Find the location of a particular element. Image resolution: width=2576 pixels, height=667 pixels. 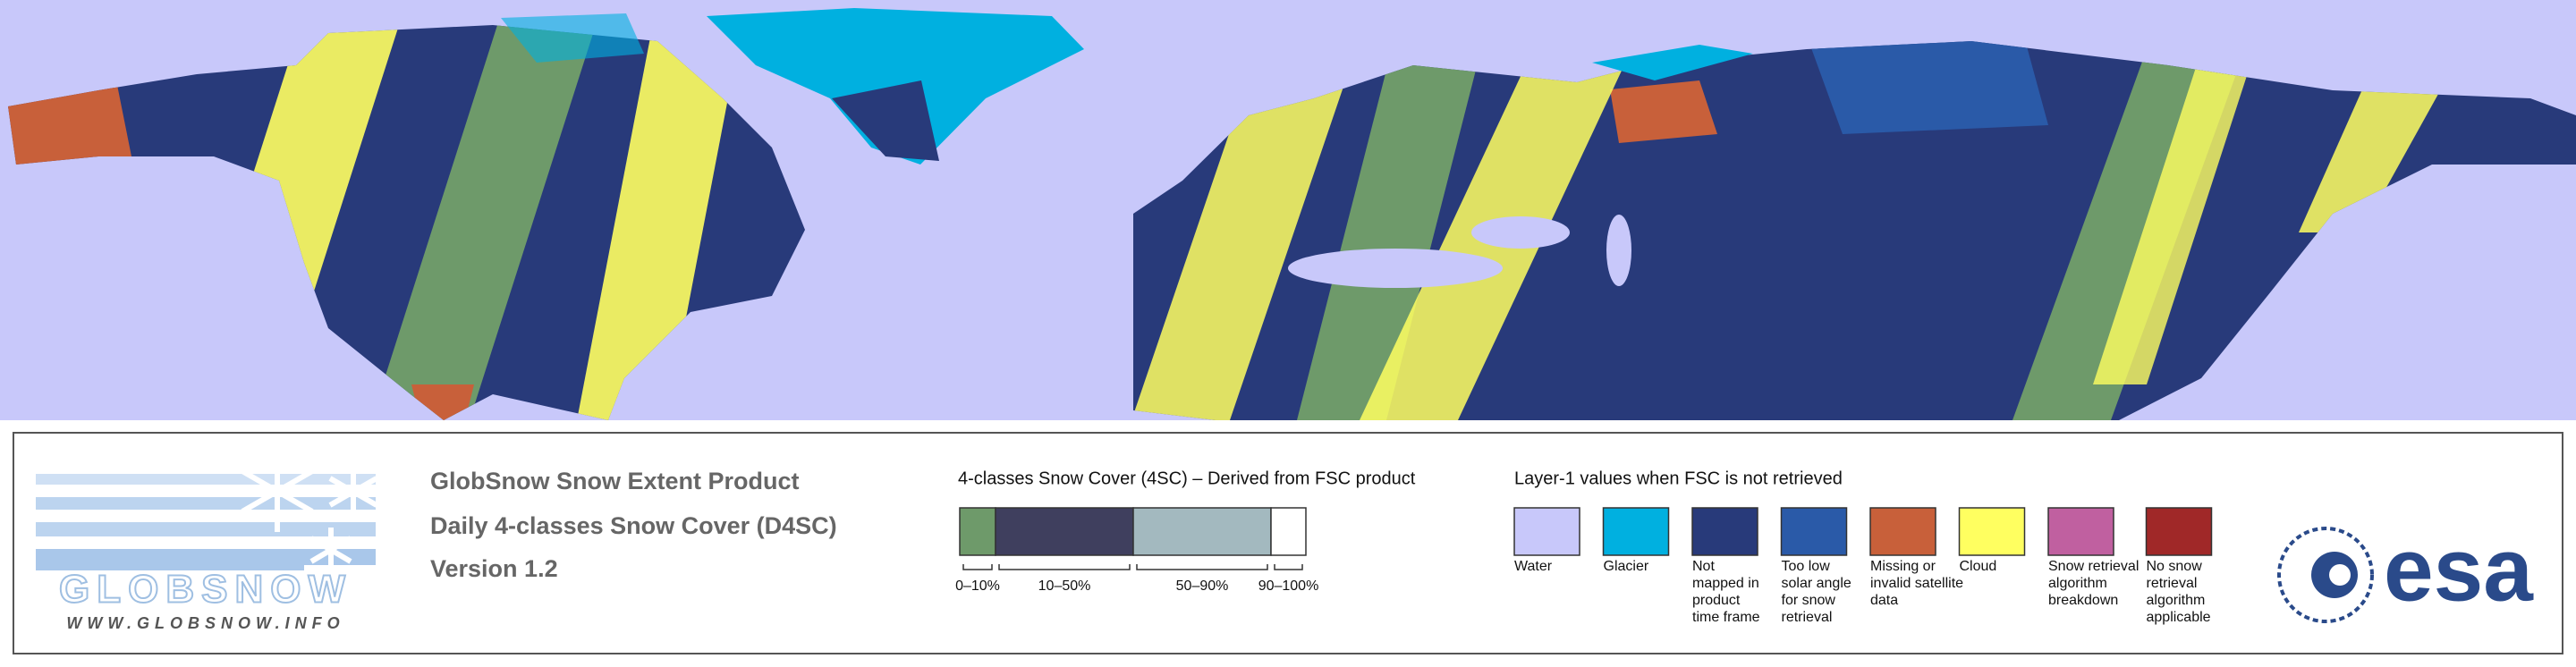

product-version: Version 1.2 is located at coordinates (494, 568).